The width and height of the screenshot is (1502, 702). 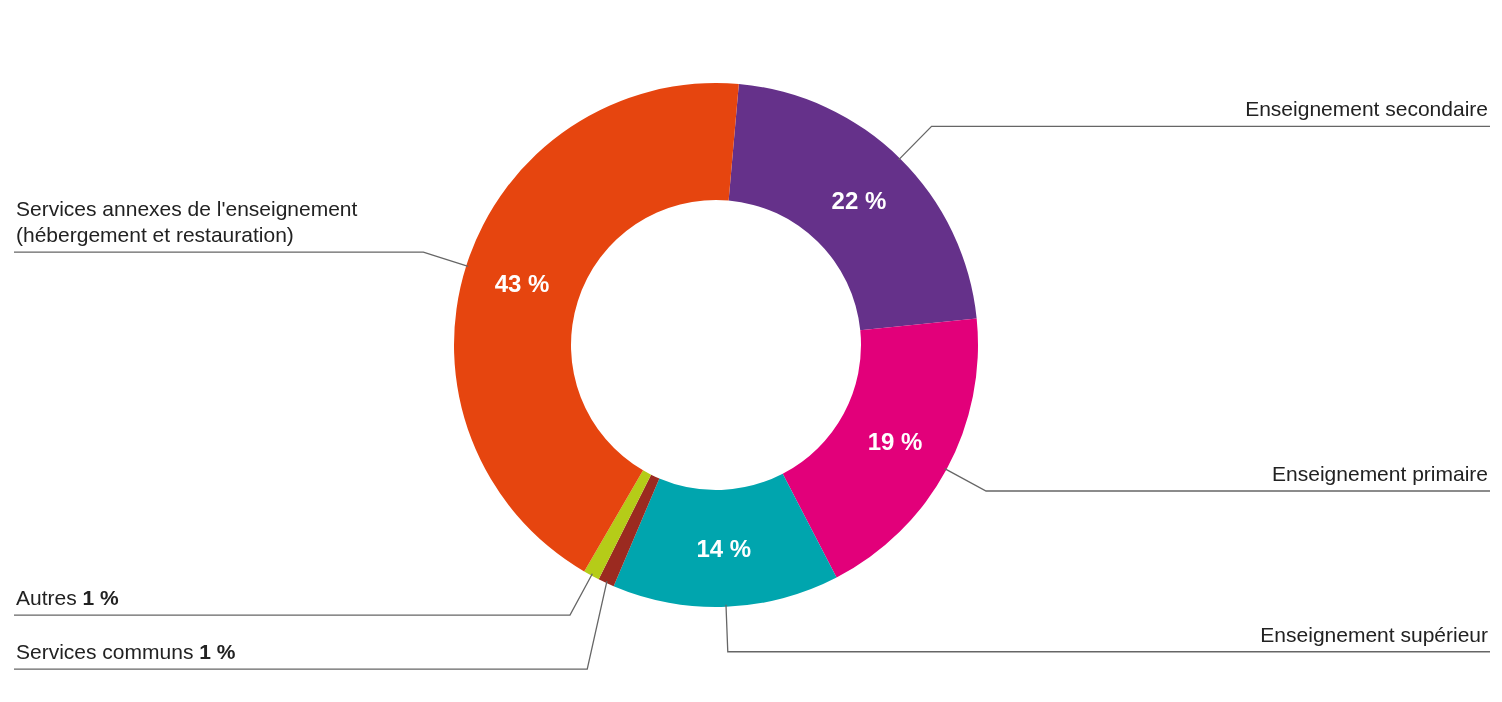 I want to click on slice-label: Enseignement supérieur, so click(x=1374, y=634).